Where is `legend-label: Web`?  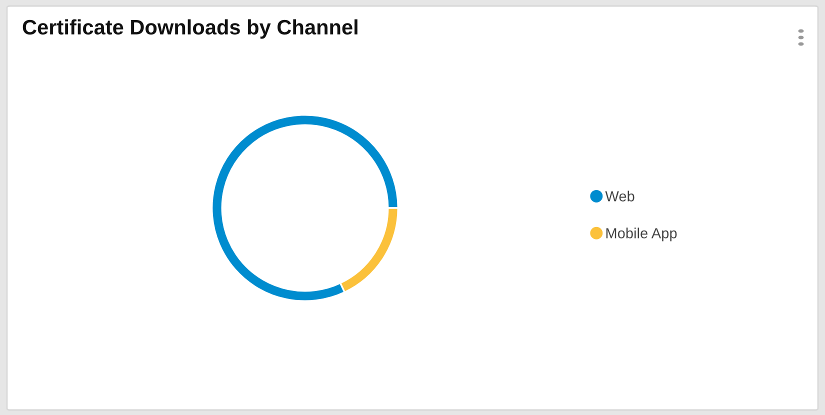
legend-label: Web is located at coordinates (619, 196).